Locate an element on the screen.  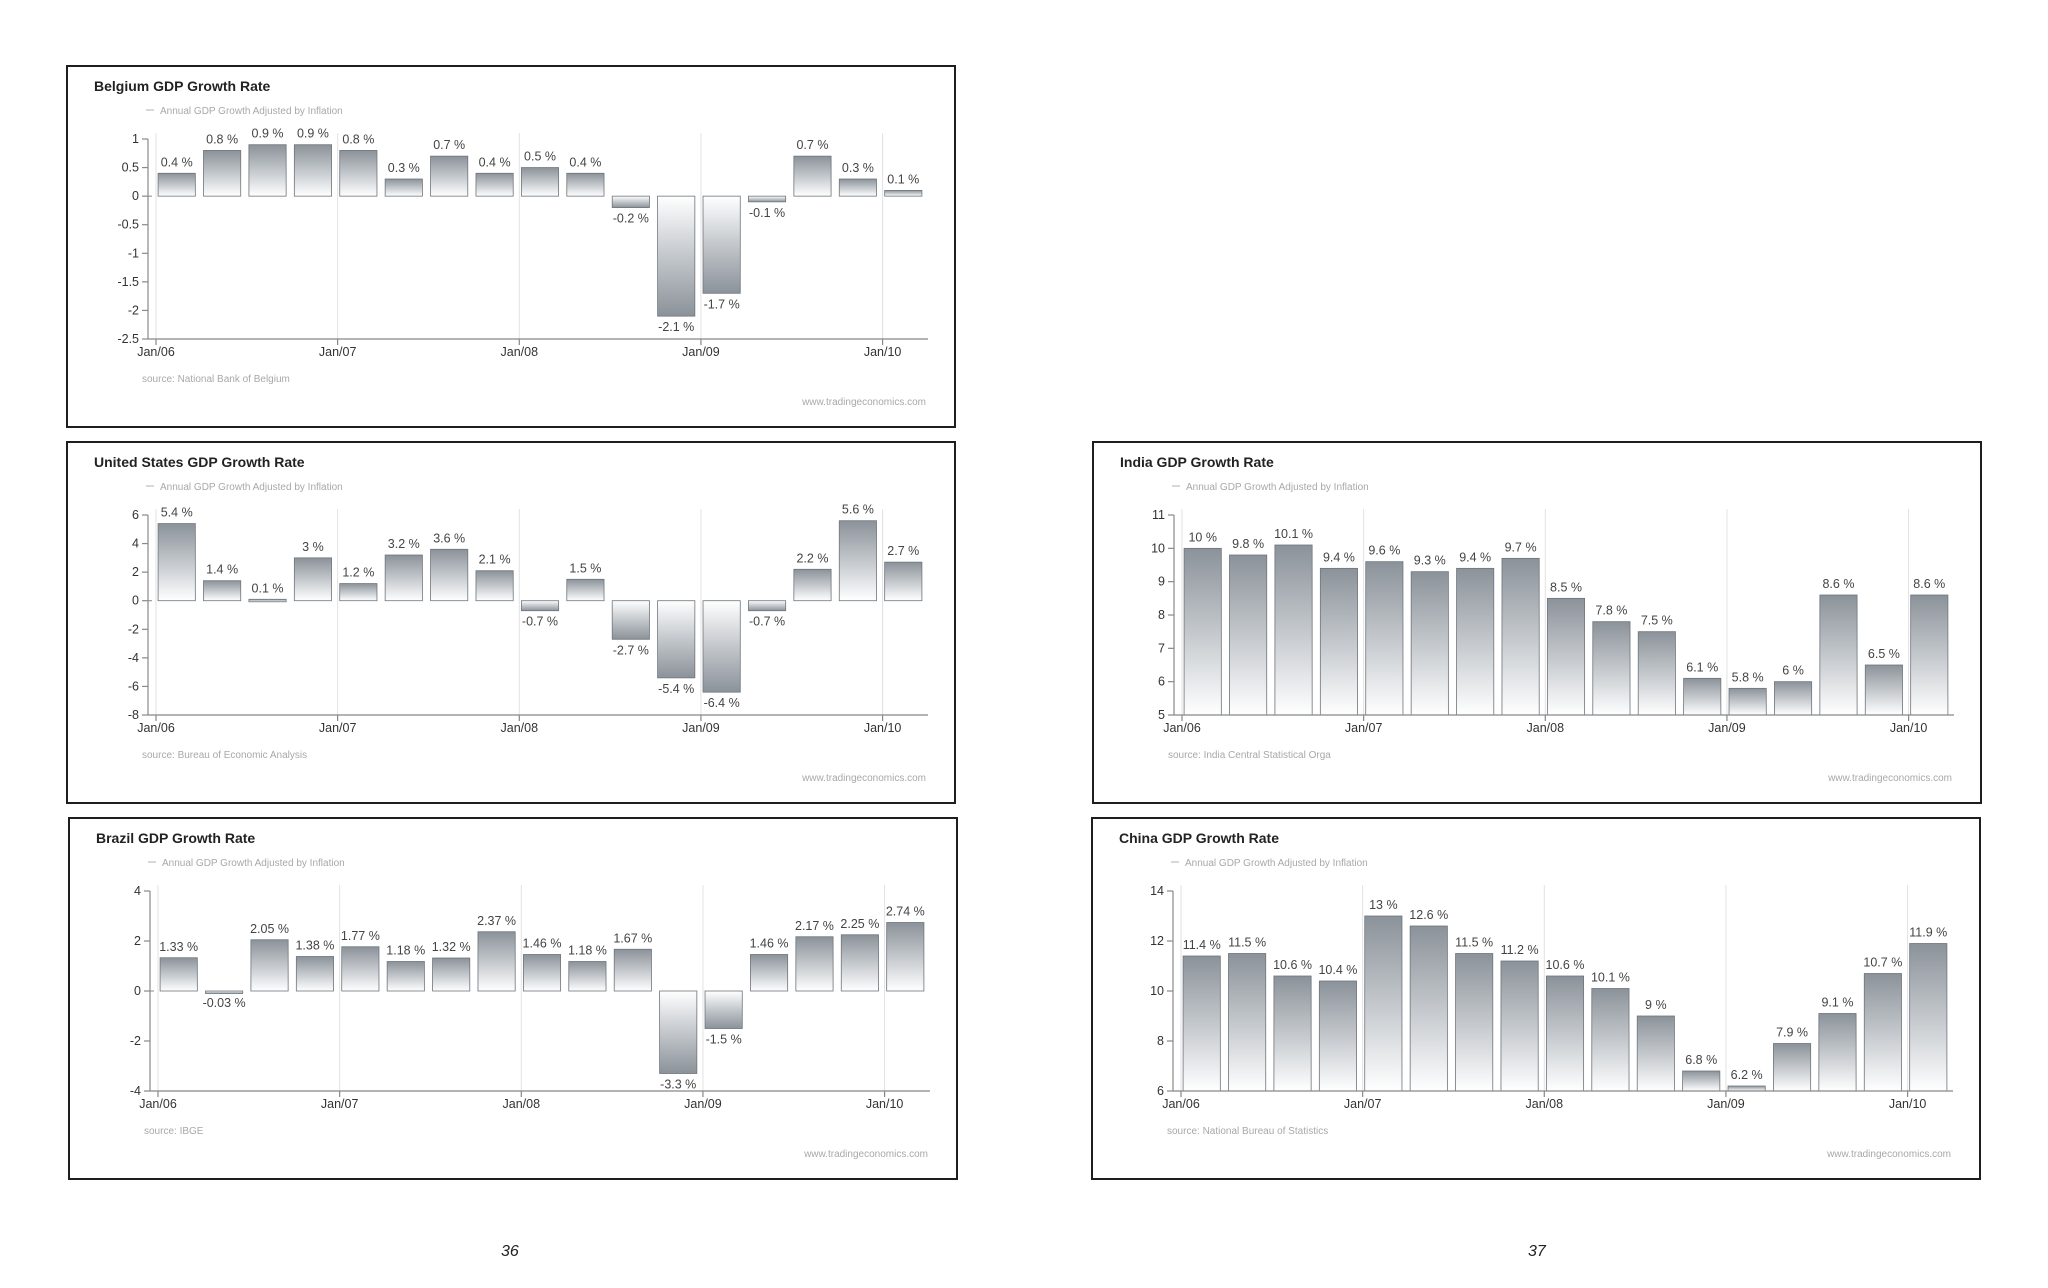
value-label: 0.5 % is located at coordinates (540, 157).